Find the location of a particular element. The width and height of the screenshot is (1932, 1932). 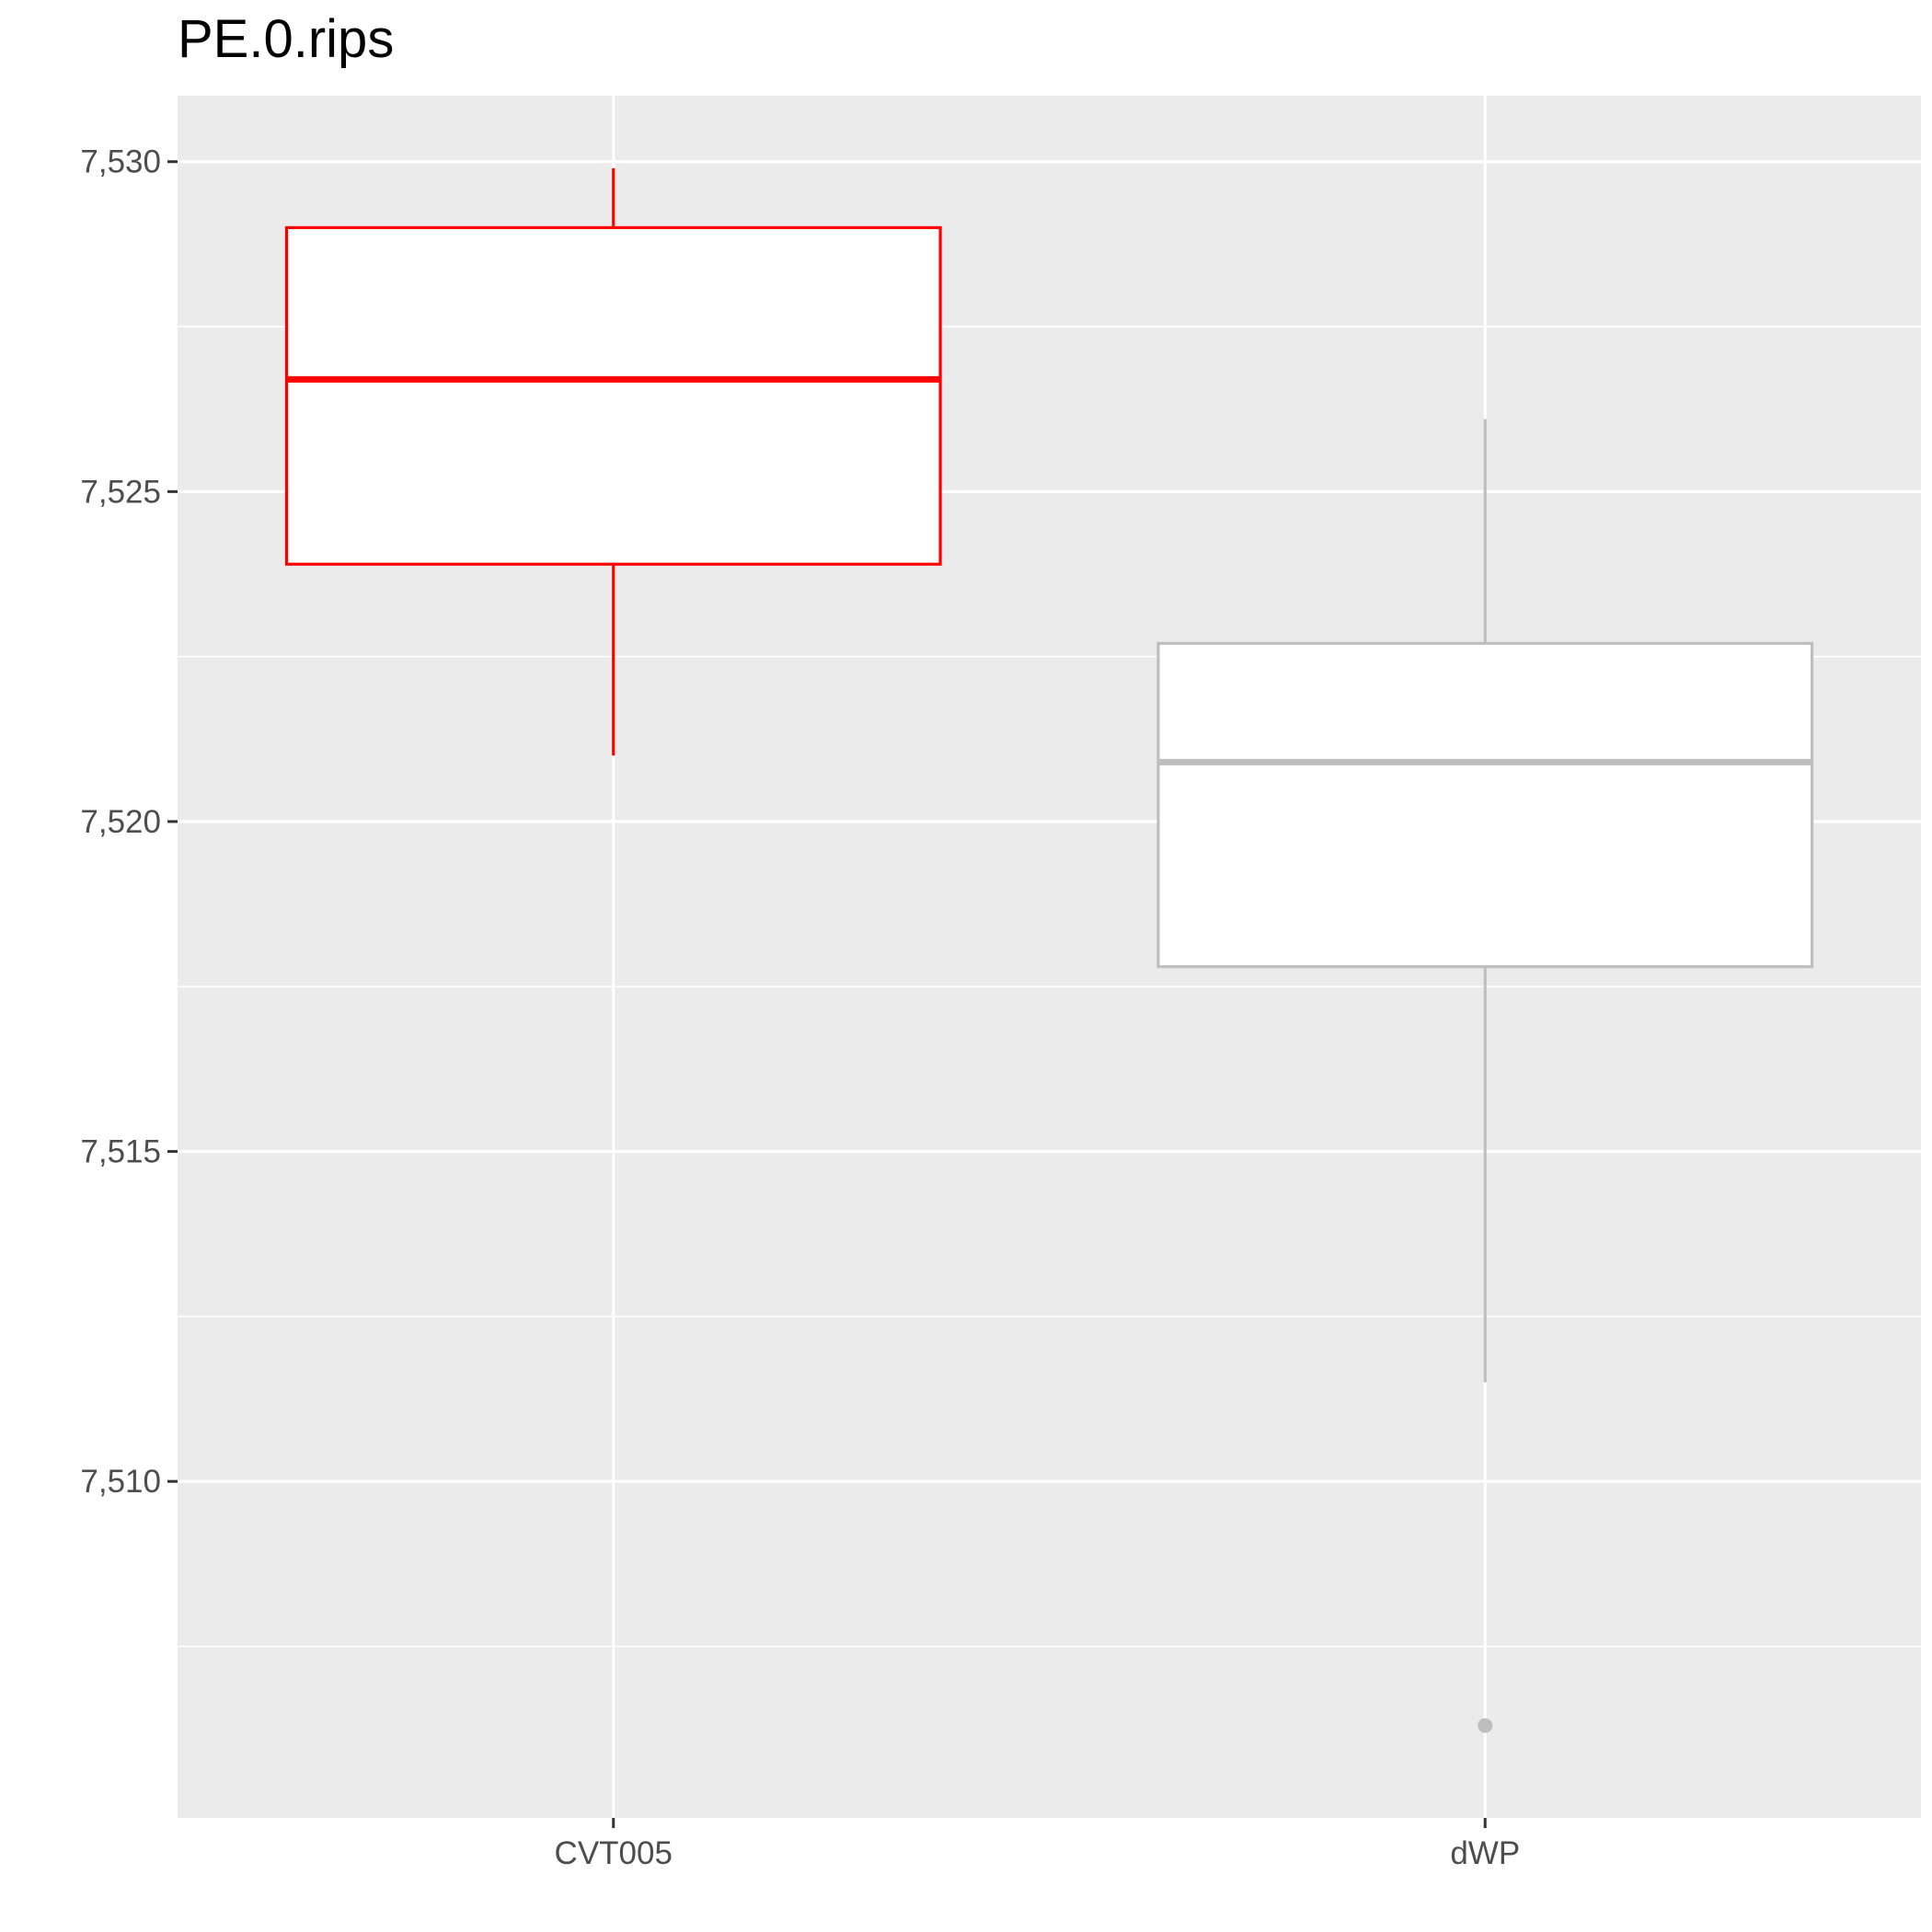

x-tick-label-1: dWP is located at coordinates (1485, 1853).